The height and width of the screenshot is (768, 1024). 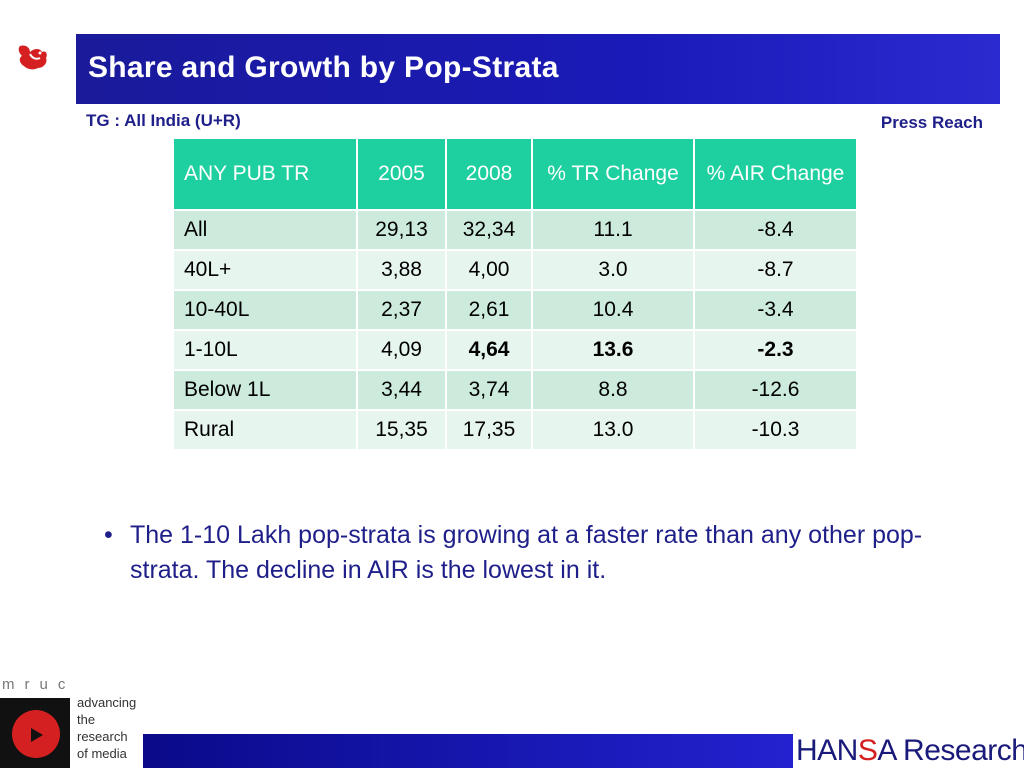 I want to click on cell-2005: 2,37, so click(x=401, y=310).